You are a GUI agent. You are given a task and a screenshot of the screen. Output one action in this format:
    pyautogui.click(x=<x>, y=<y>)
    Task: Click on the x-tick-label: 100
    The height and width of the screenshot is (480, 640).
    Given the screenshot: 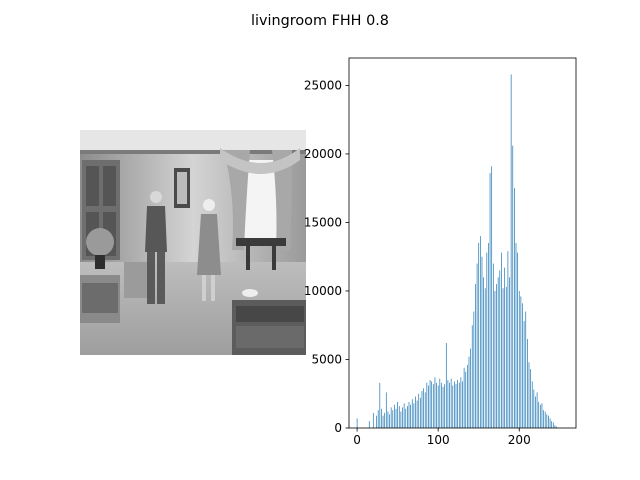 What is the action you would take?
    pyautogui.click(x=438, y=440)
    